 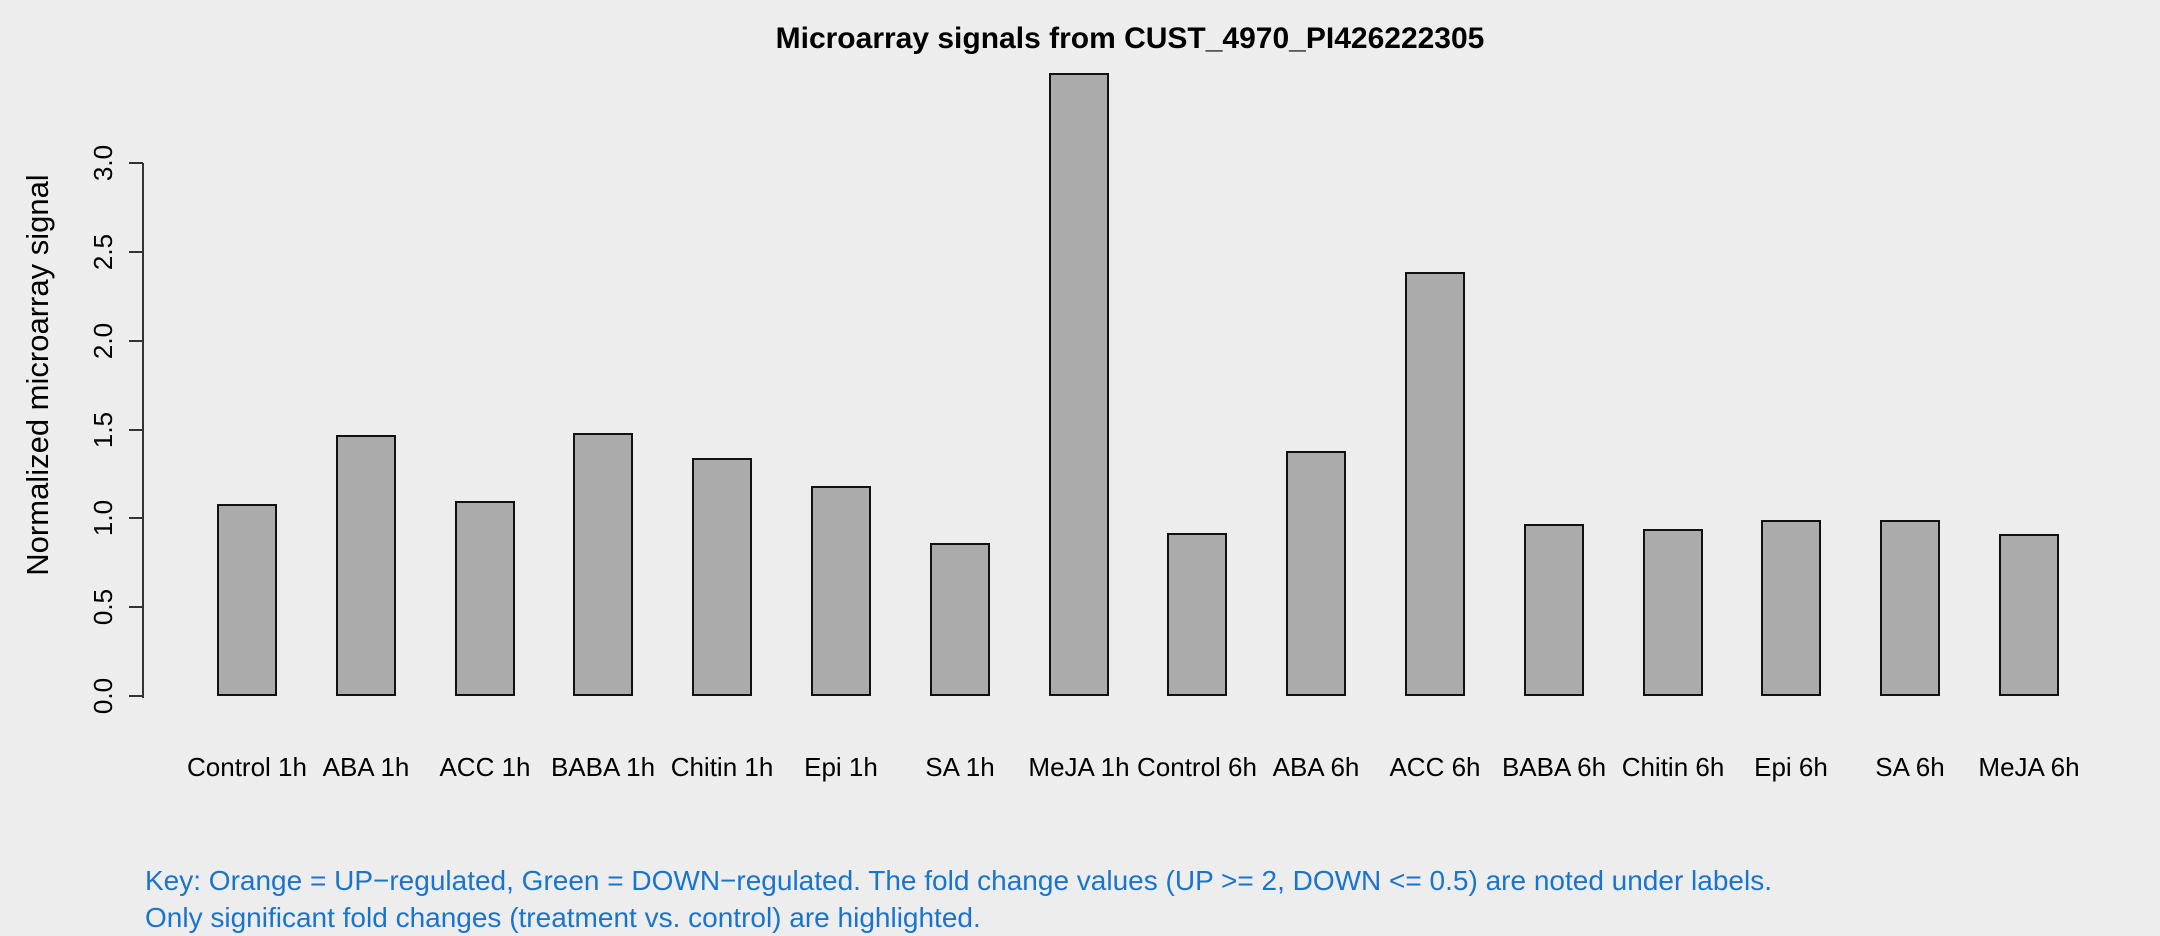 I want to click on bar-epi-1h, so click(x=841, y=591).